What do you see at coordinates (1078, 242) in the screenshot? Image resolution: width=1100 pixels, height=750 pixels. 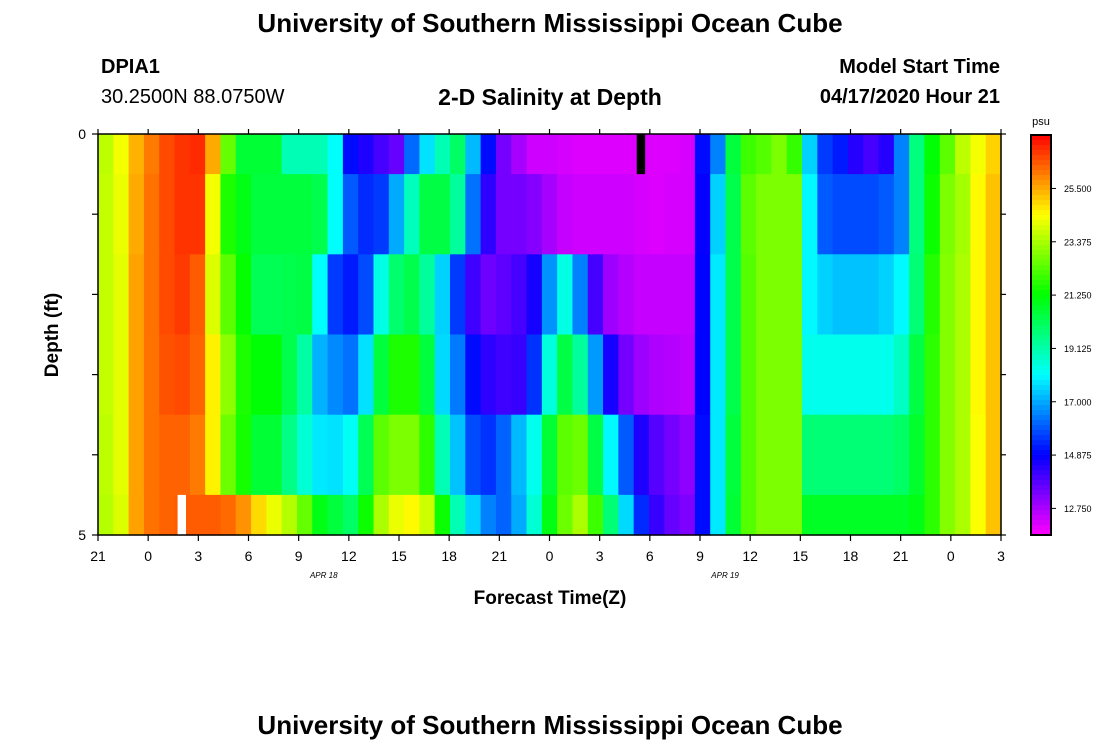 I see `colorbar-tick-label: 23.375` at bounding box center [1078, 242].